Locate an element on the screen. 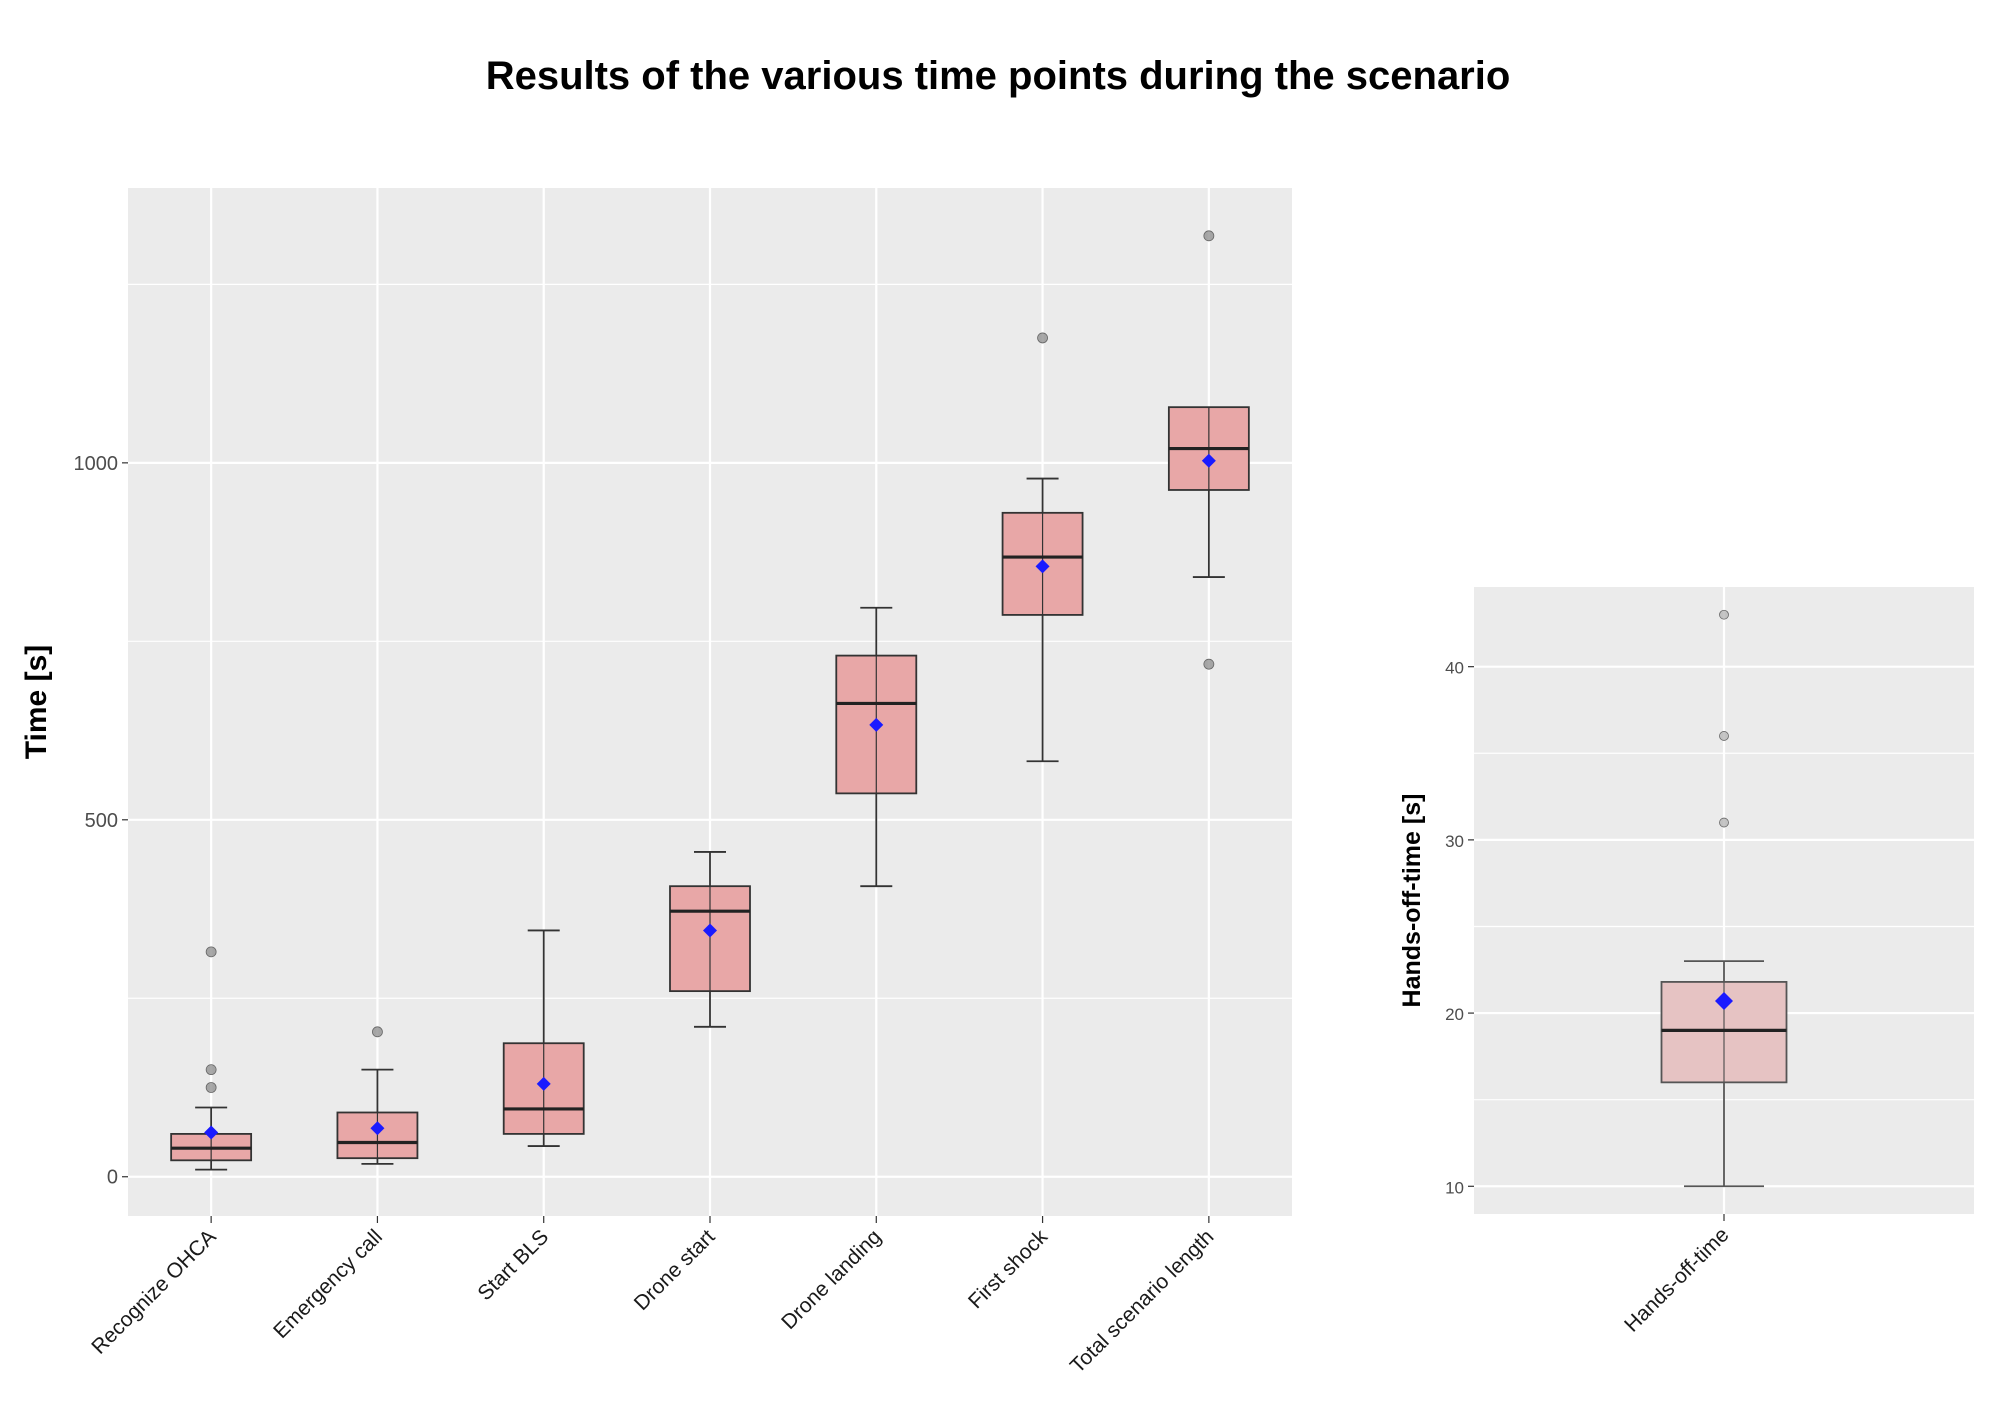 The image size is (1996, 1418). x-tick-label: Emergency call is located at coordinates (328, 1284).